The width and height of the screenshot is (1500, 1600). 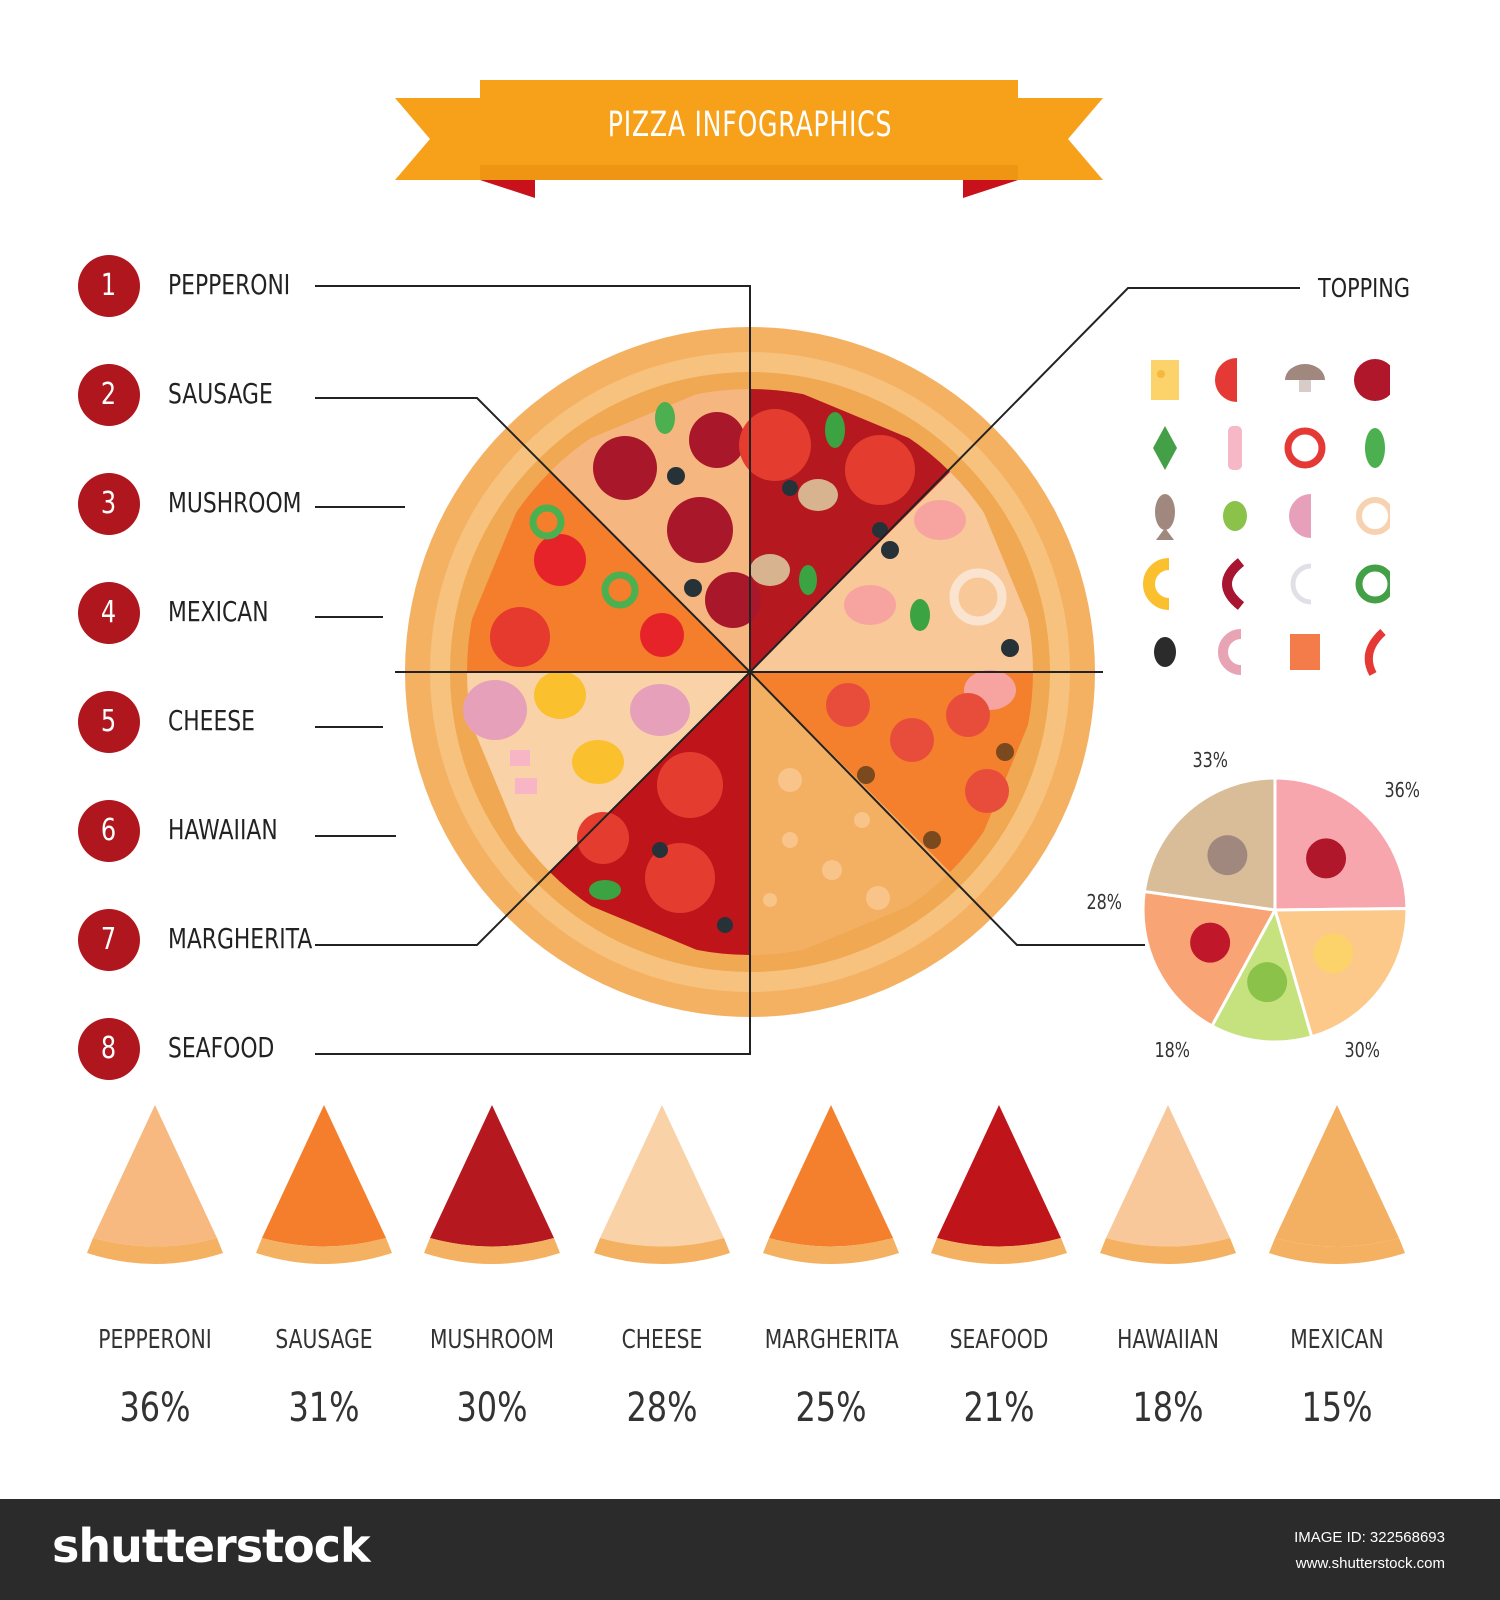 What do you see at coordinates (155, 1408) in the screenshot?
I see `slice-percent: 36%` at bounding box center [155, 1408].